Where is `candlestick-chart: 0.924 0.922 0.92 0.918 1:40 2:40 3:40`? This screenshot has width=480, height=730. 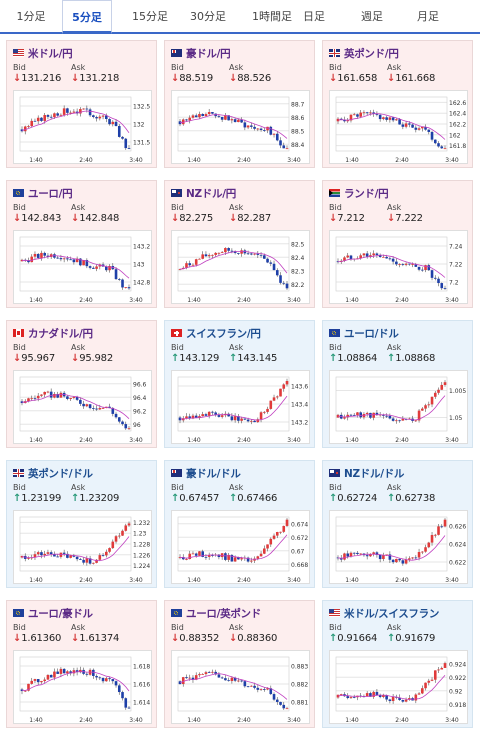
candlestick-chart: 0.924 0.922 0.92 0.918 1:40 2:40 3:40 is located at coordinates (400, 690).